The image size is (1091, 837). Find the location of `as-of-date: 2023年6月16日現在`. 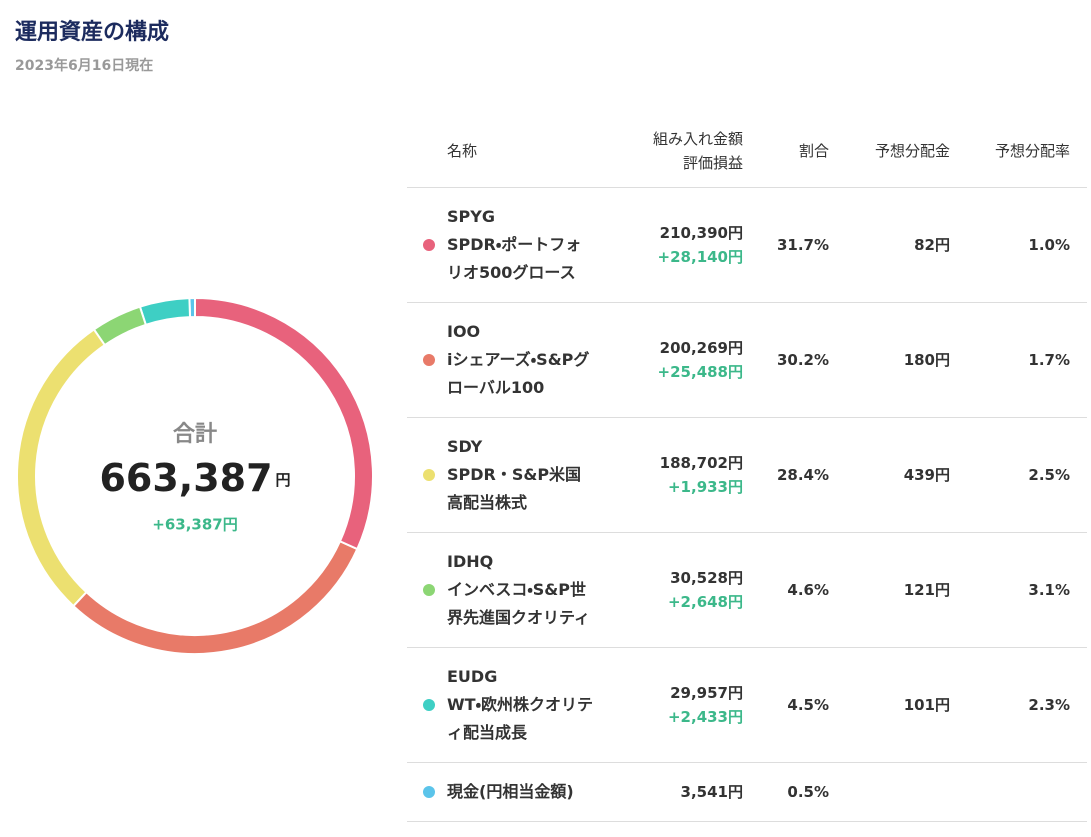

as-of-date: 2023年6月16日現在 is located at coordinates (84, 66).